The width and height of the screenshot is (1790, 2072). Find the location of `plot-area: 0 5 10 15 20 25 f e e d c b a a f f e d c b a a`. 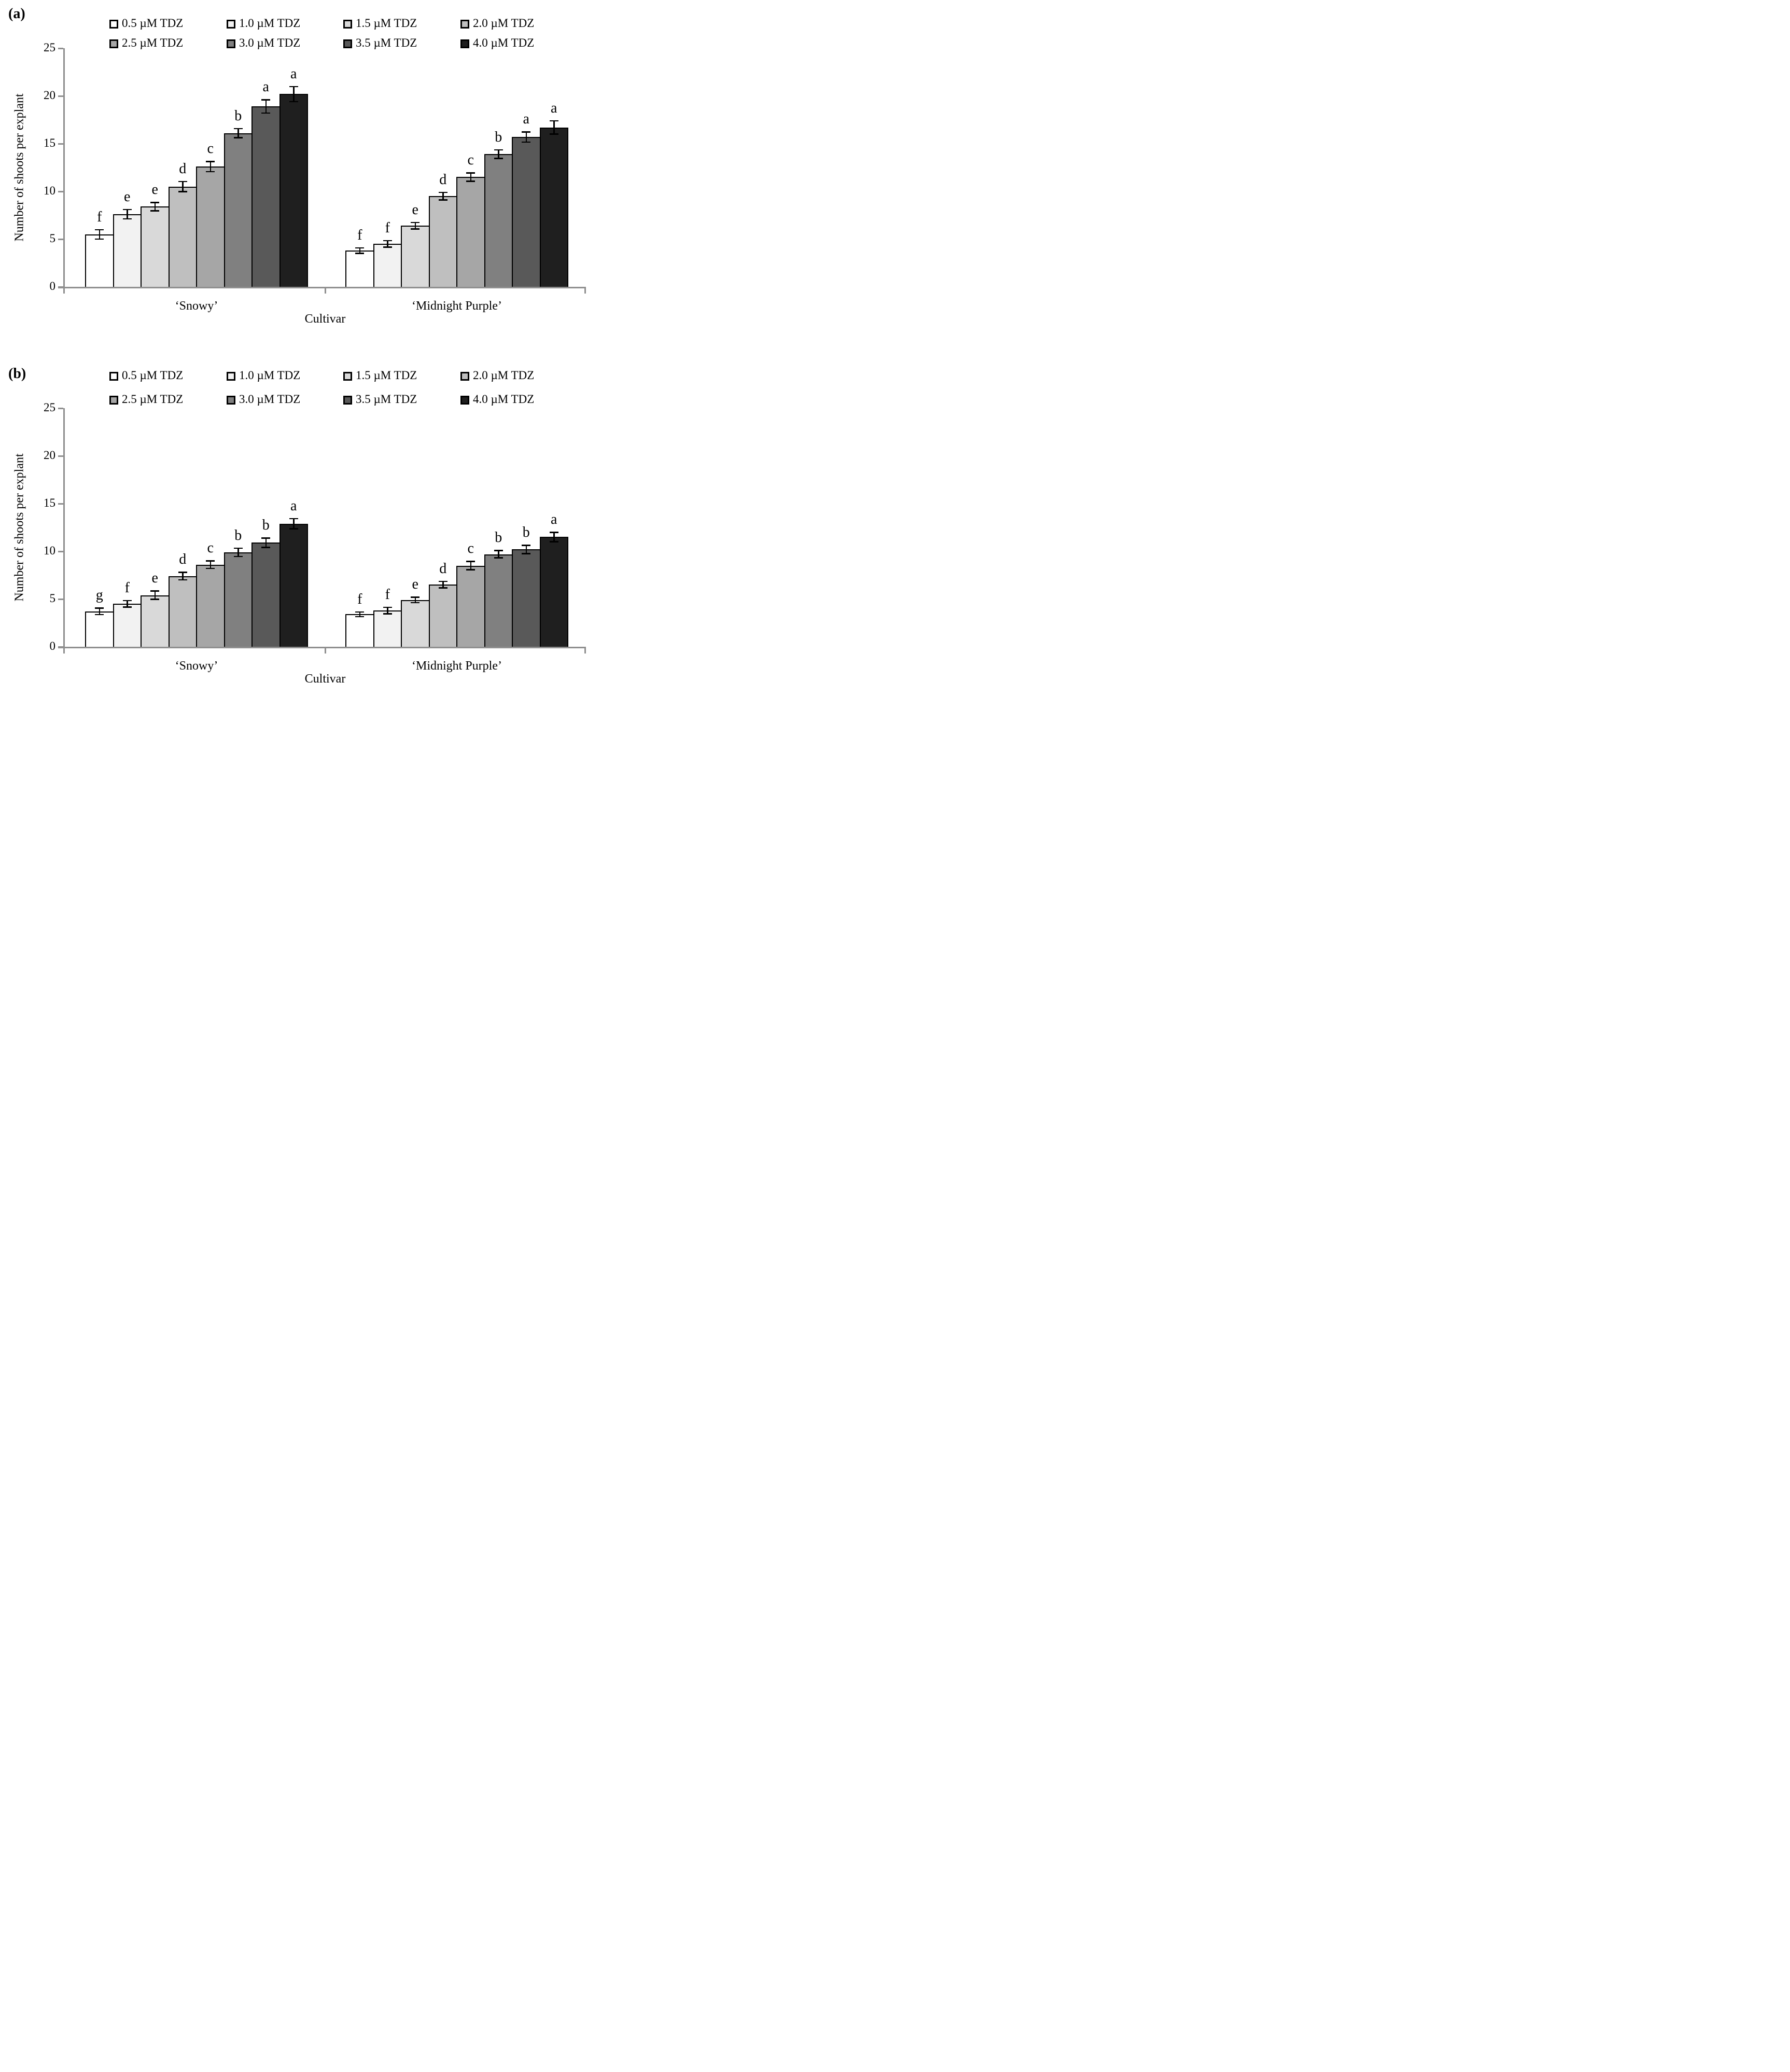

plot-area: 0 5 10 15 20 25 f e e d c b a a f f e d c b a a is located at coordinates (298, 180).